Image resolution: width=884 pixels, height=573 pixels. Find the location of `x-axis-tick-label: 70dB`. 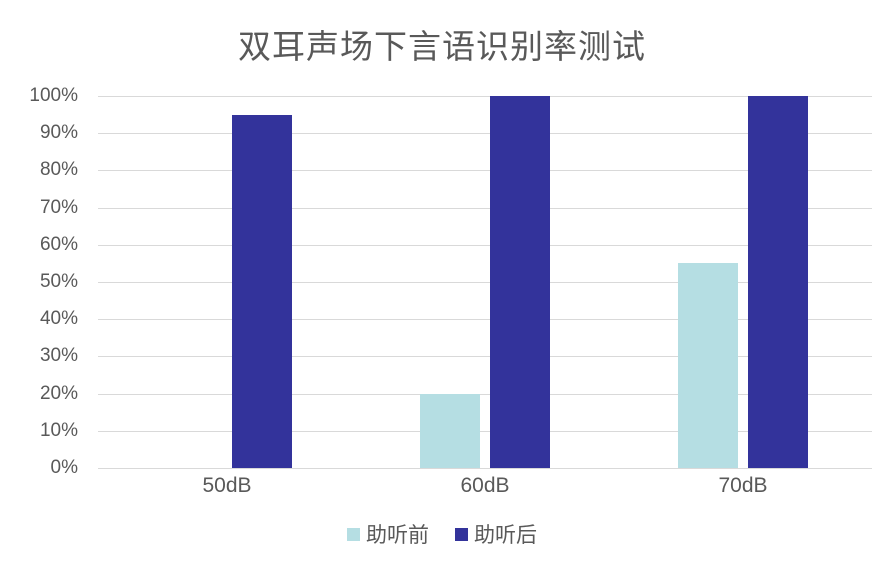

x-axis-tick-label: 70dB is located at coordinates (743, 485).